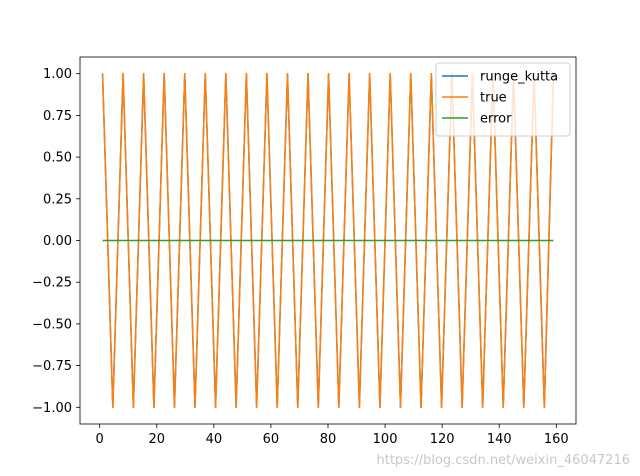 The image size is (640, 476). What do you see at coordinates (499, 439) in the screenshot?
I see `x-tick-label: 140` at bounding box center [499, 439].